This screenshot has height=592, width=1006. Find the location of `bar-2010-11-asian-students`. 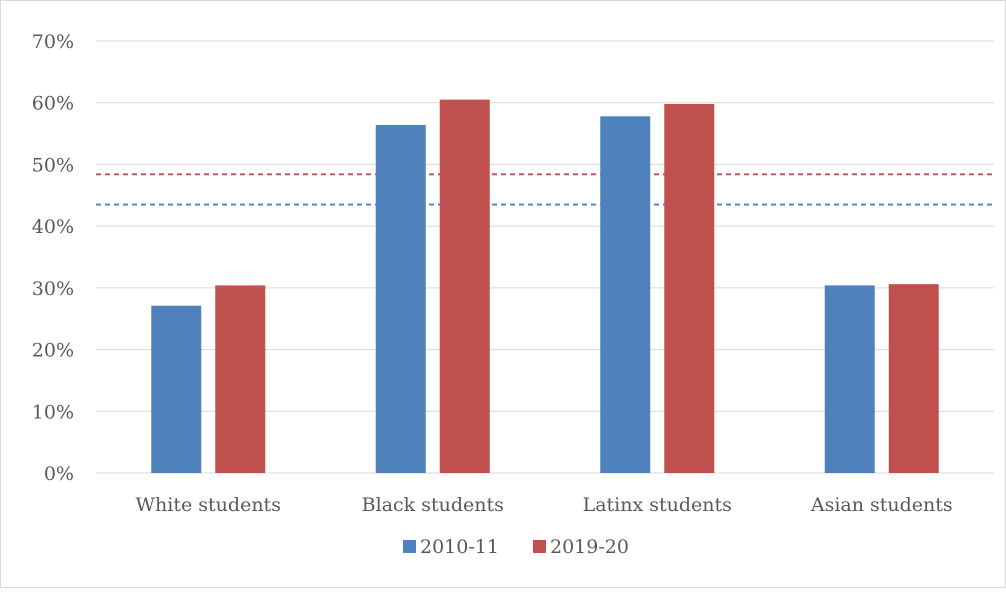

bar-2010-11-asian-students is located at coordinates (849, 379).